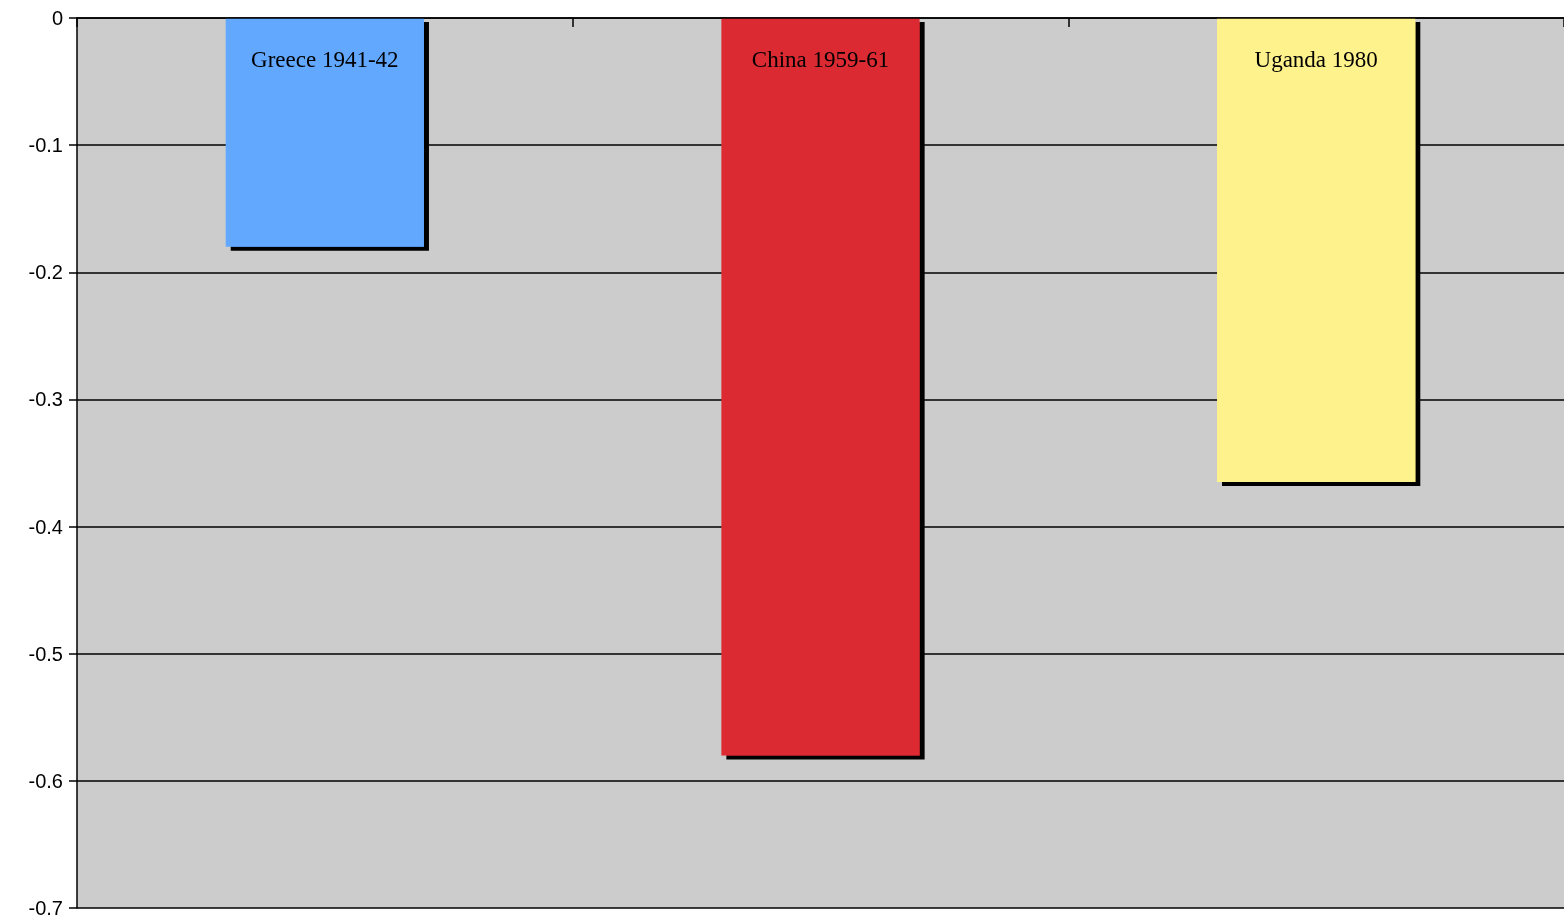 Image resolution: width=1564 pixels, height=920 pixels. What do you see at coordinates (45, 908) in the screenshot?
I see `y-tick-label: -0.7` at bounding box center [45, 908].